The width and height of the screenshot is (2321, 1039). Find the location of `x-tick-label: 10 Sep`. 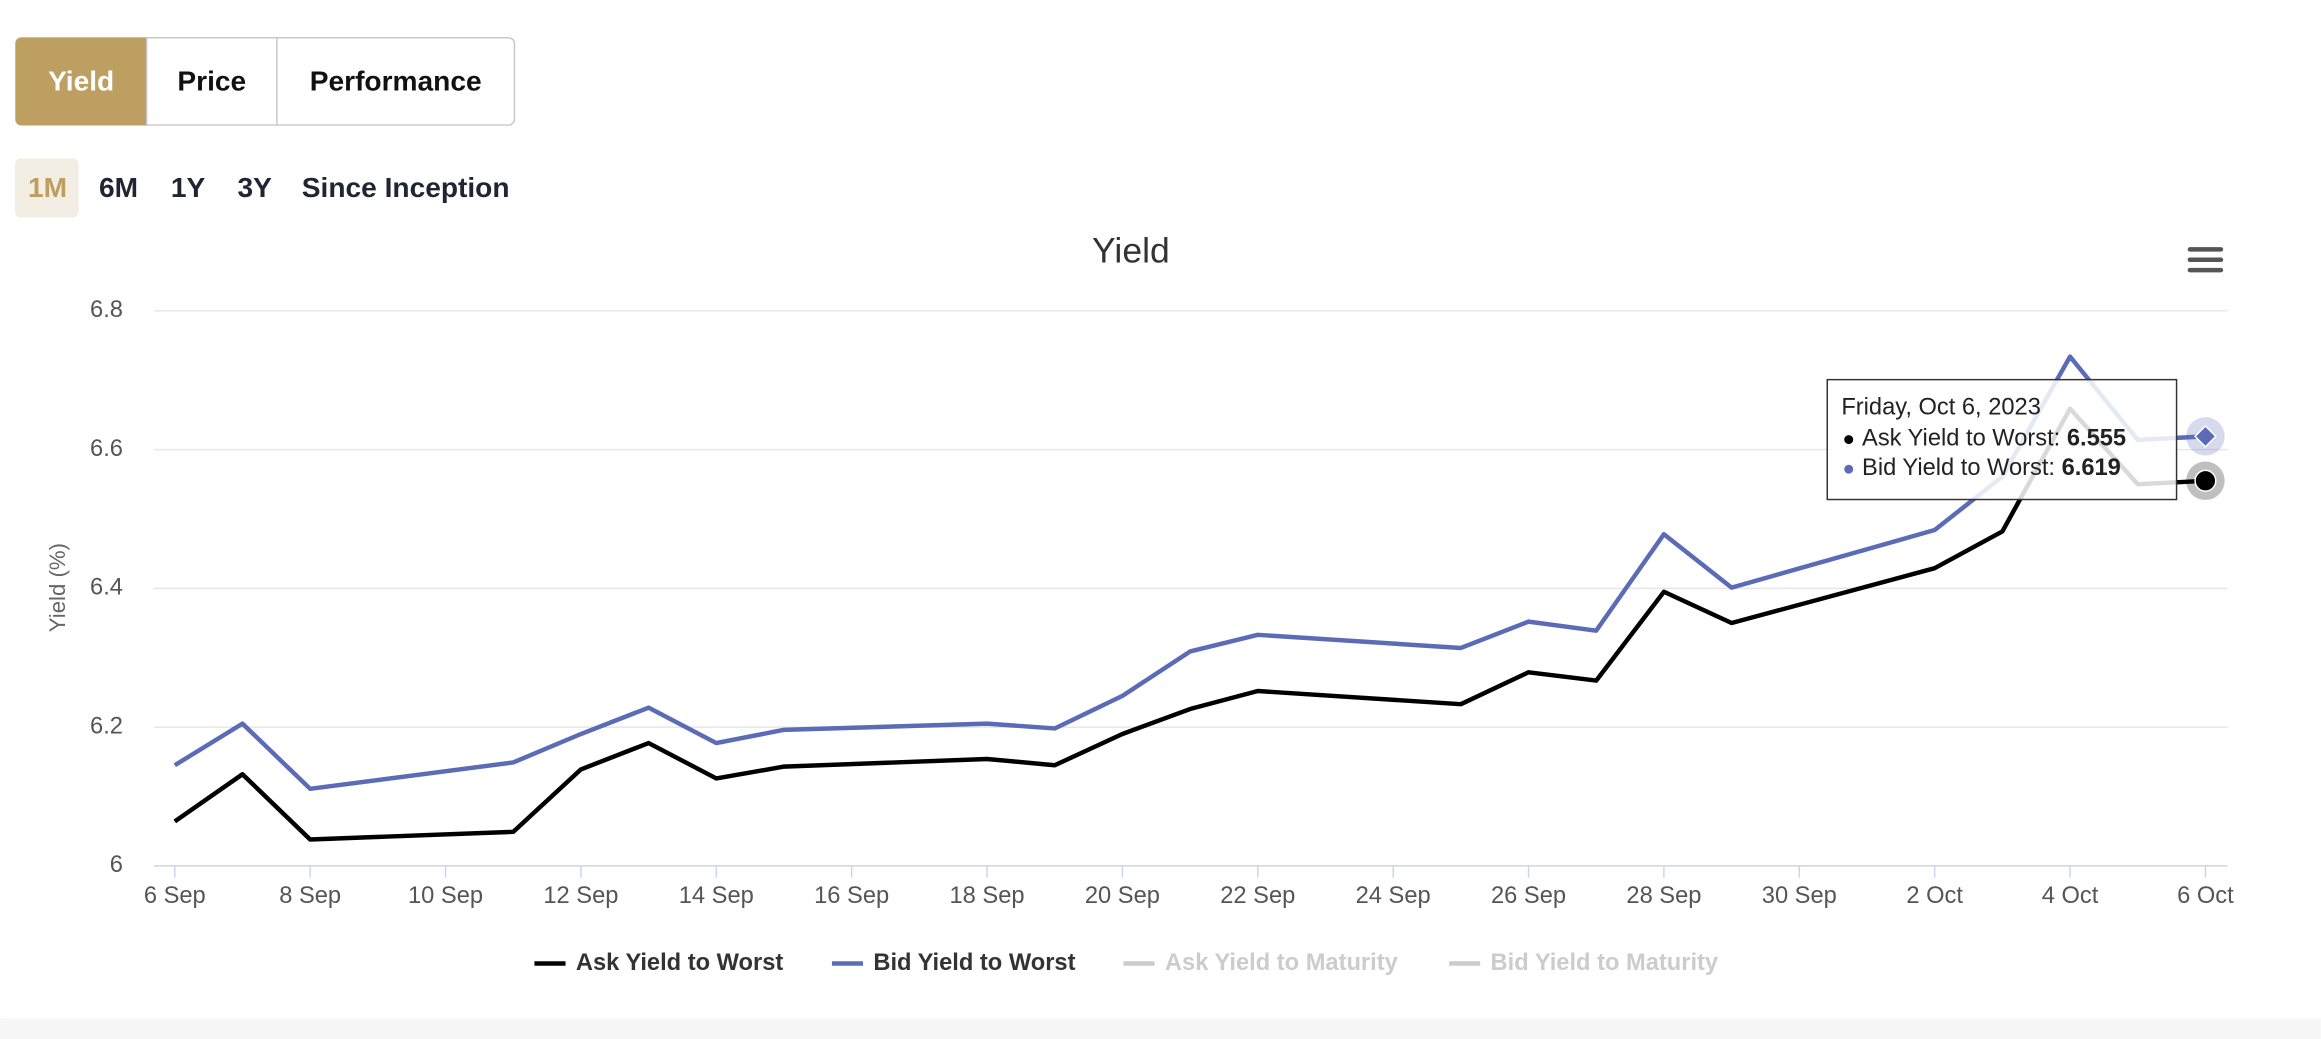

x-tick-label: 10 Sep is located at coordinates (445, 896).